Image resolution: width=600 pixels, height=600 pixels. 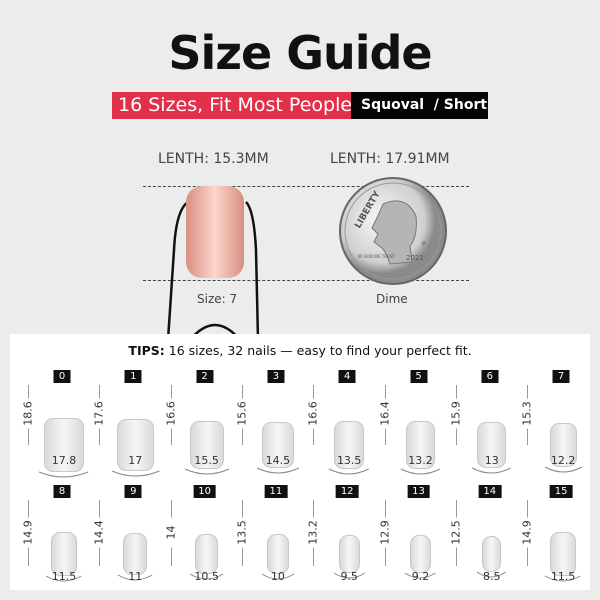 What do you see at coordinates (527, 413) in the screenshot?
I see `nail-length: 15.3` at bounding box center [527, 413].